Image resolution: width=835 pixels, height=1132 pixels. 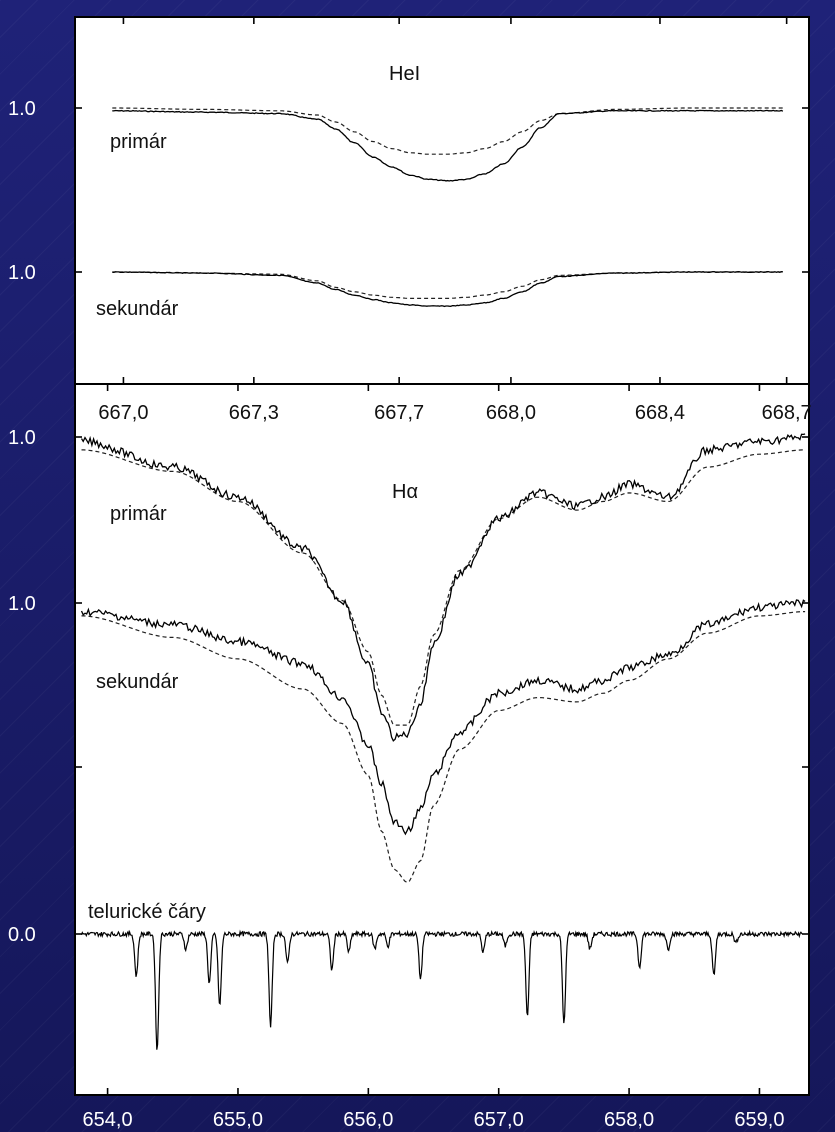 I want to click on annotation-lower-sekundar: sekundár, so click(x=137, y=682).